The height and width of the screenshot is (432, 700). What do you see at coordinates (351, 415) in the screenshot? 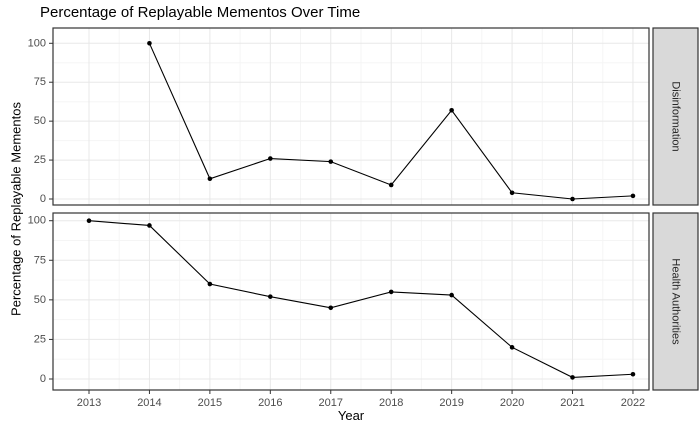
I see `x-axis-title: Year` at bounding box center [351, 415].